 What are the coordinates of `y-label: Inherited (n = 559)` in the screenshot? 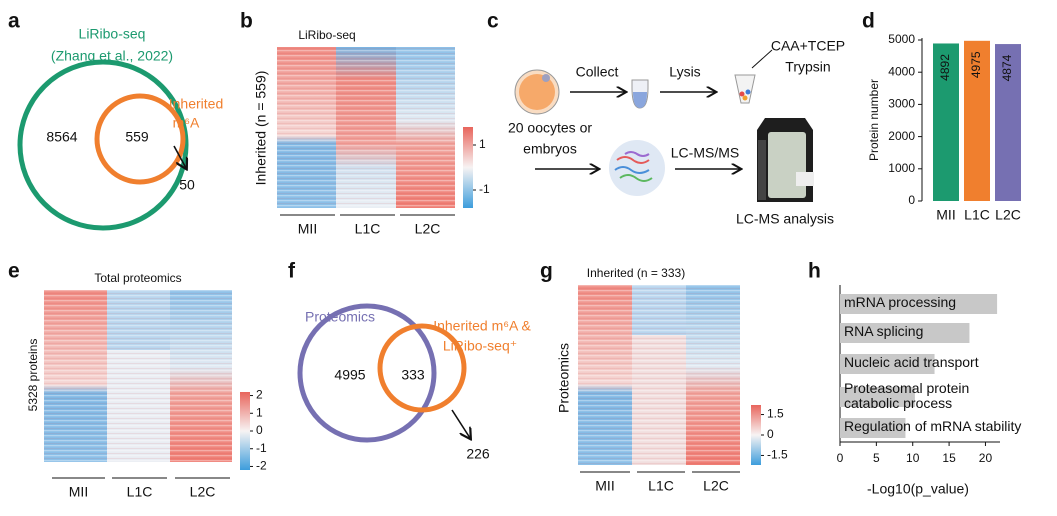 It's located at (261, 128).